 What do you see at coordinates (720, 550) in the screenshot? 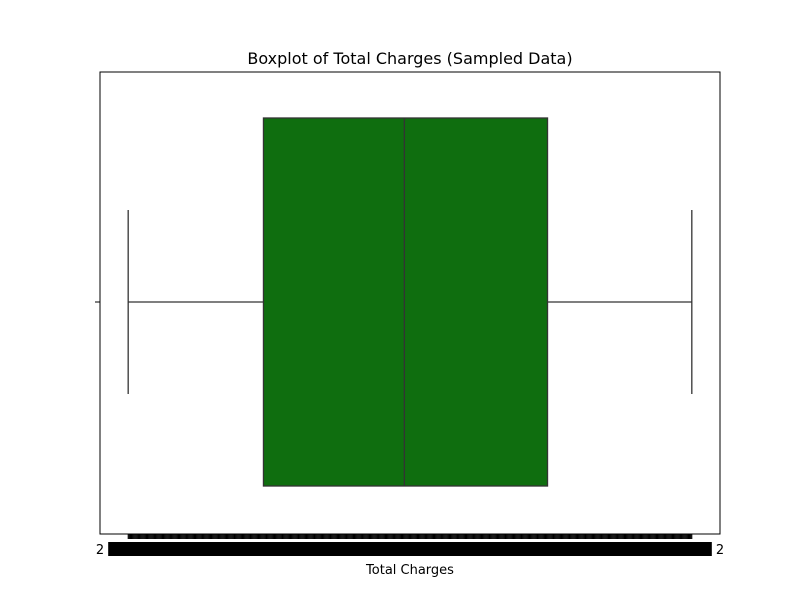
I see `x-tick-label-last: 2` at bounding box center [720, 550].